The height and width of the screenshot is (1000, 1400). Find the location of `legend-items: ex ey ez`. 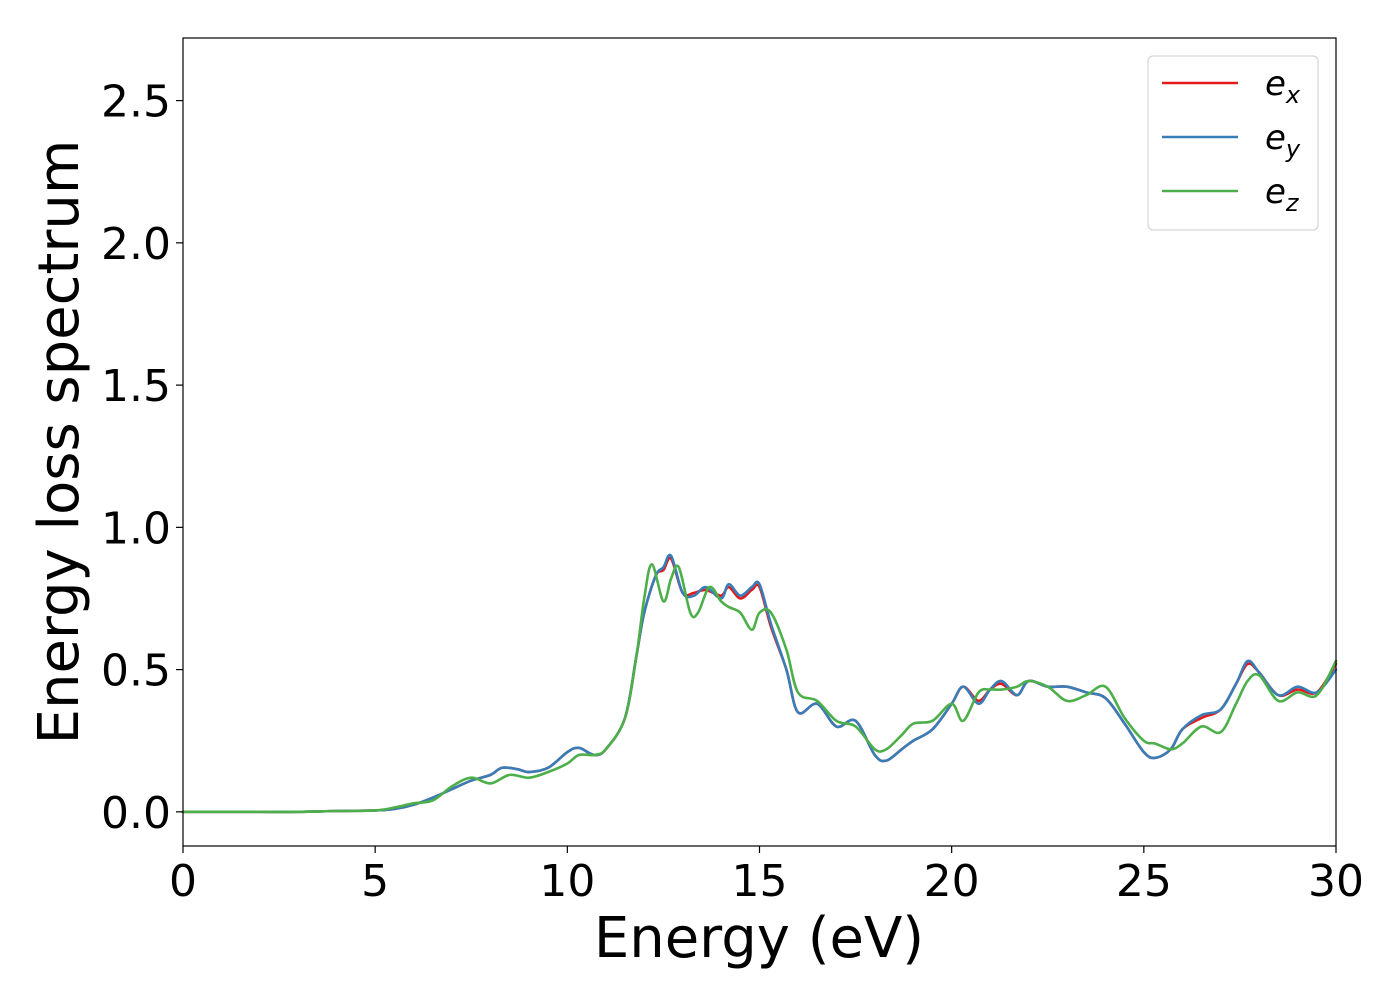

legend-items: ex ey ez is located at coordinates (1231, 140).